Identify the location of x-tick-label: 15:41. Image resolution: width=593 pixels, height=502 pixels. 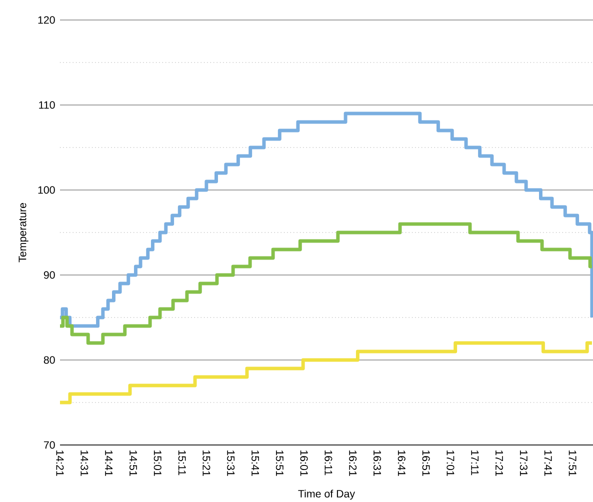
(255, 463).